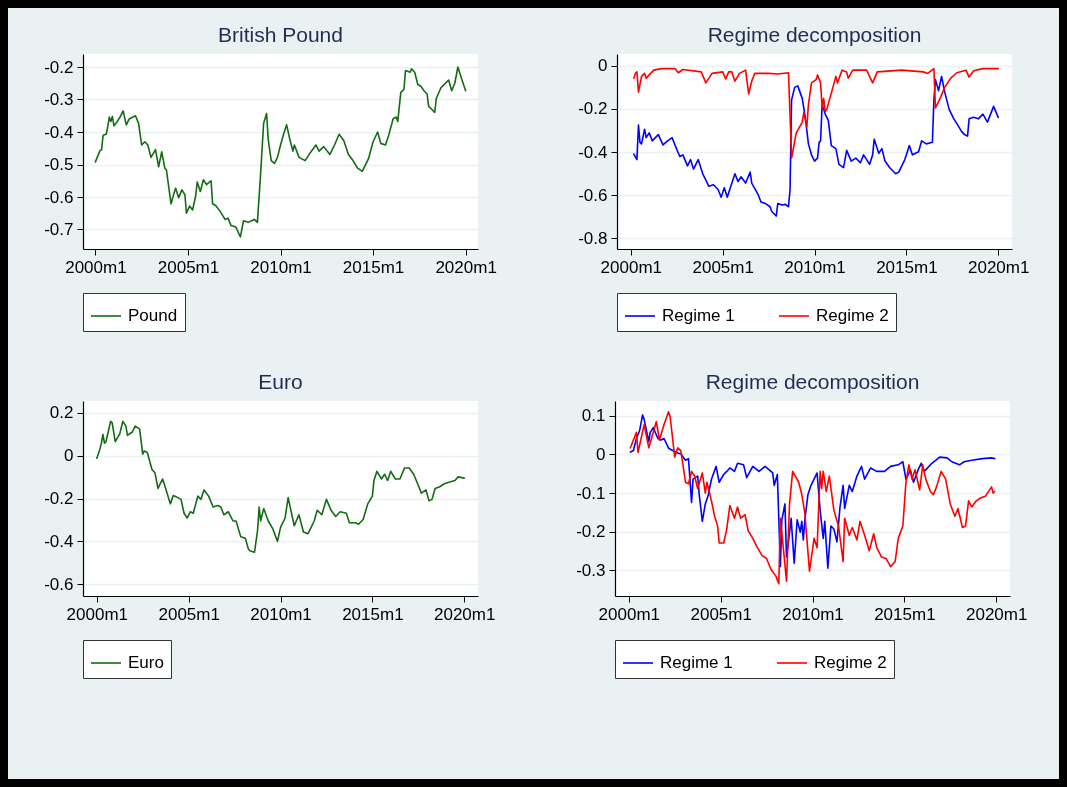  What do you see at coordinates (593, 416) in the screenshot?
I see `y-tick-label: 0.1` at bounding box center [593, 416].